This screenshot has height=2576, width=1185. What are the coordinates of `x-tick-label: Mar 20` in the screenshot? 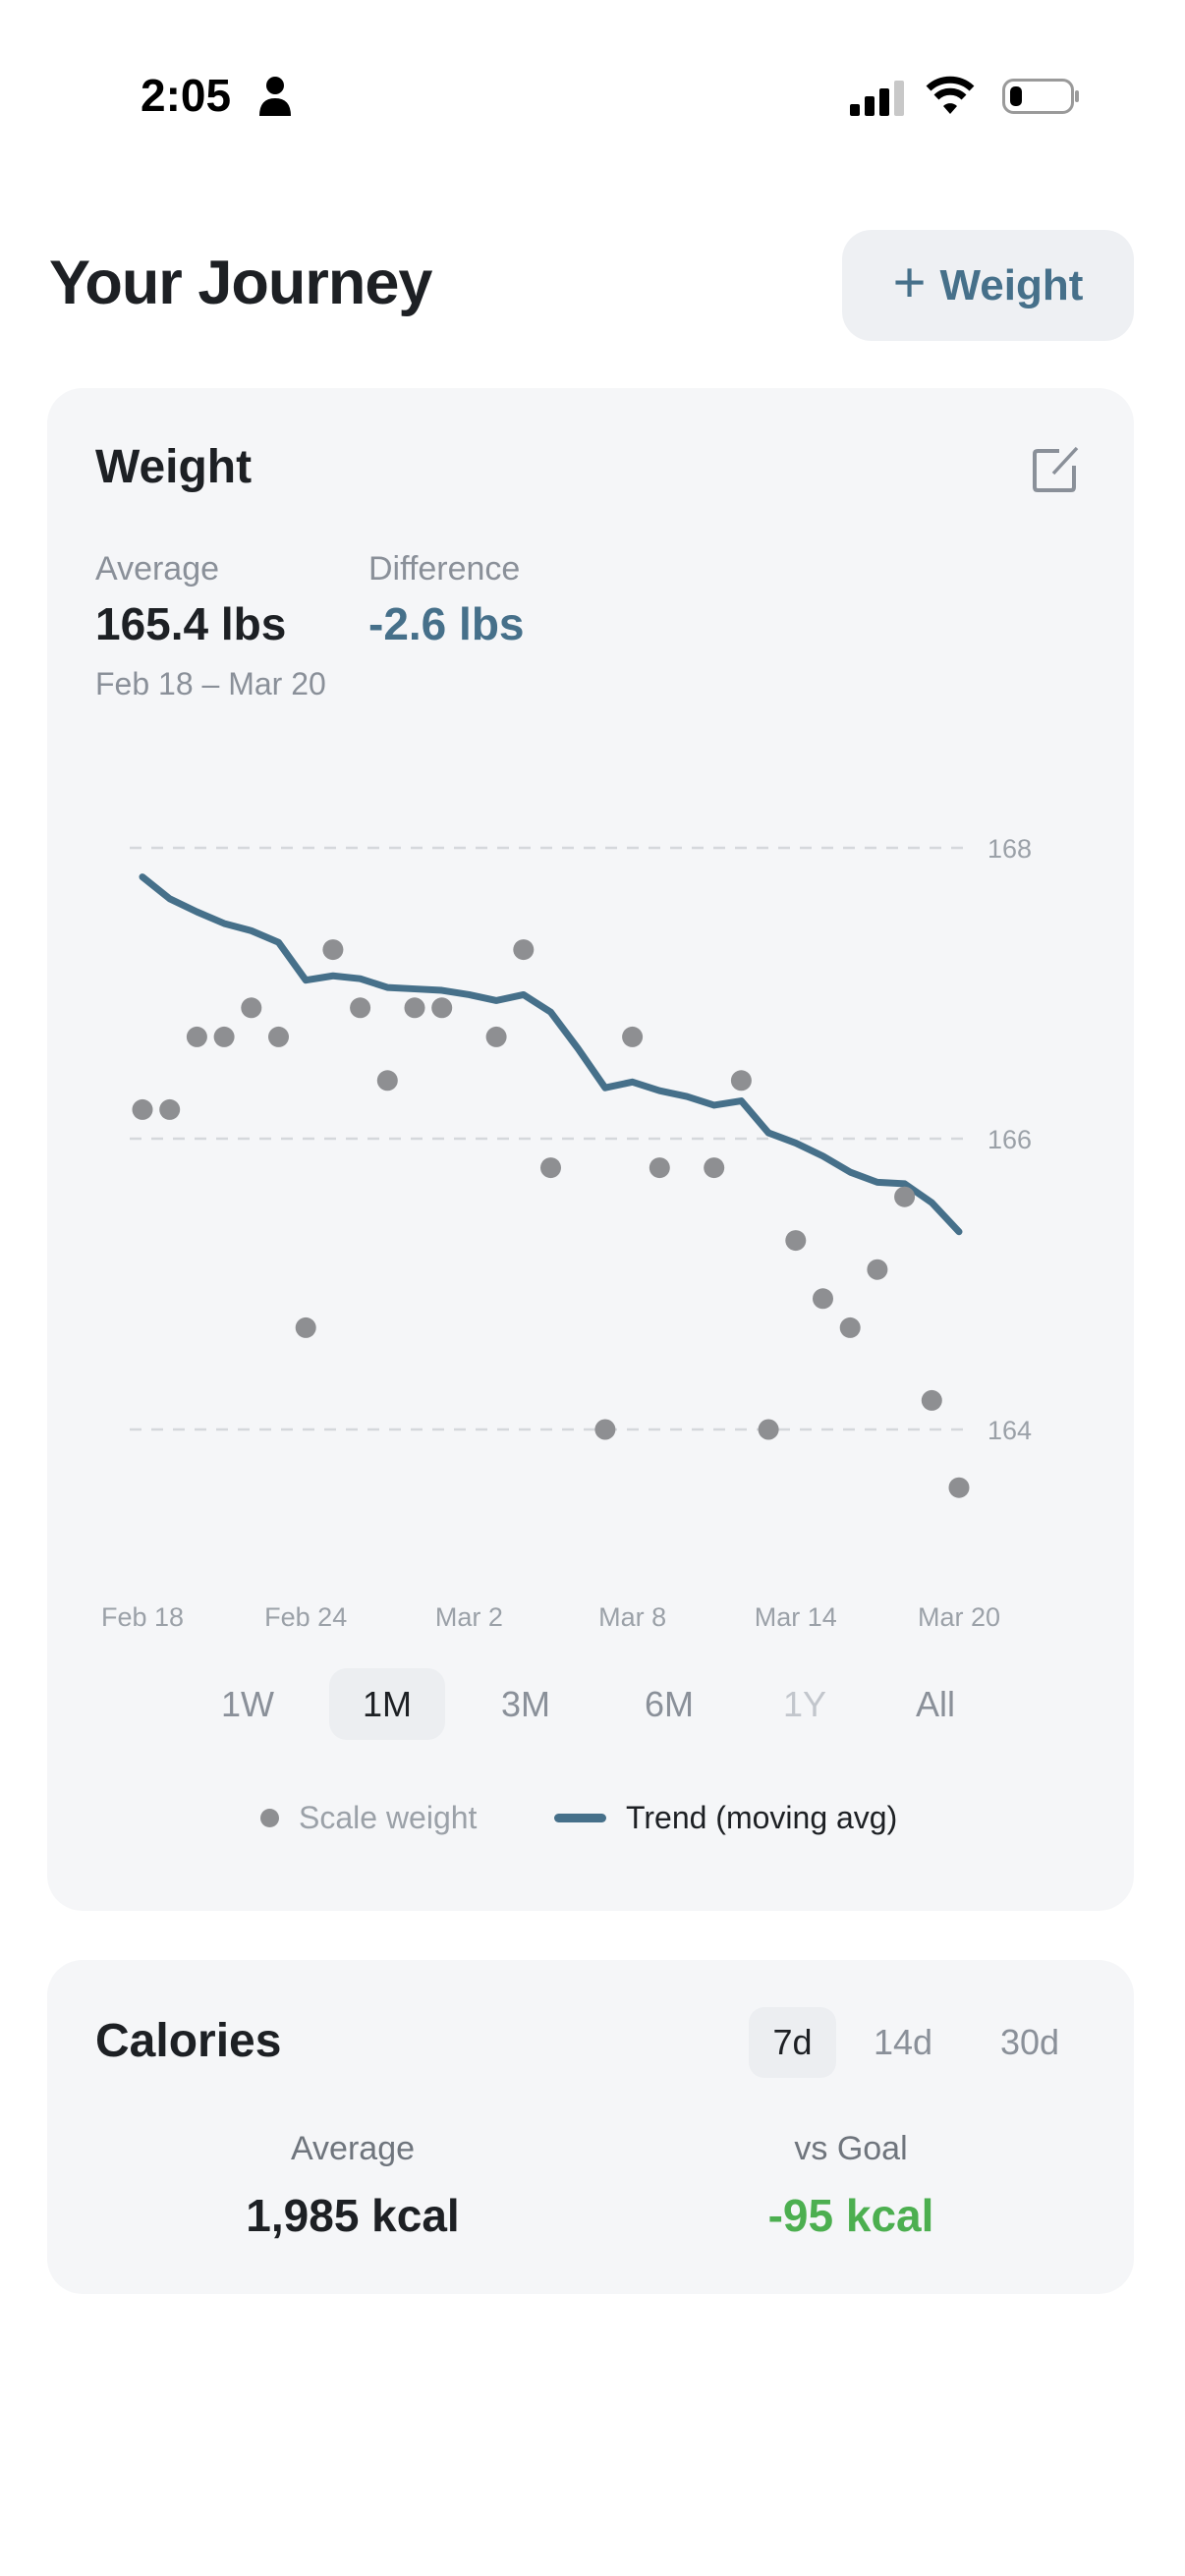 It's located at (959, 1617).